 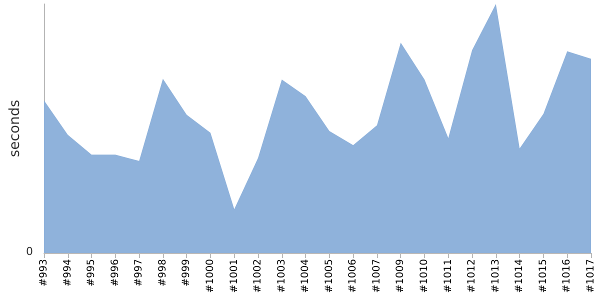 I want to click on x-tick-label: #1000, so click(x=210, y=276).